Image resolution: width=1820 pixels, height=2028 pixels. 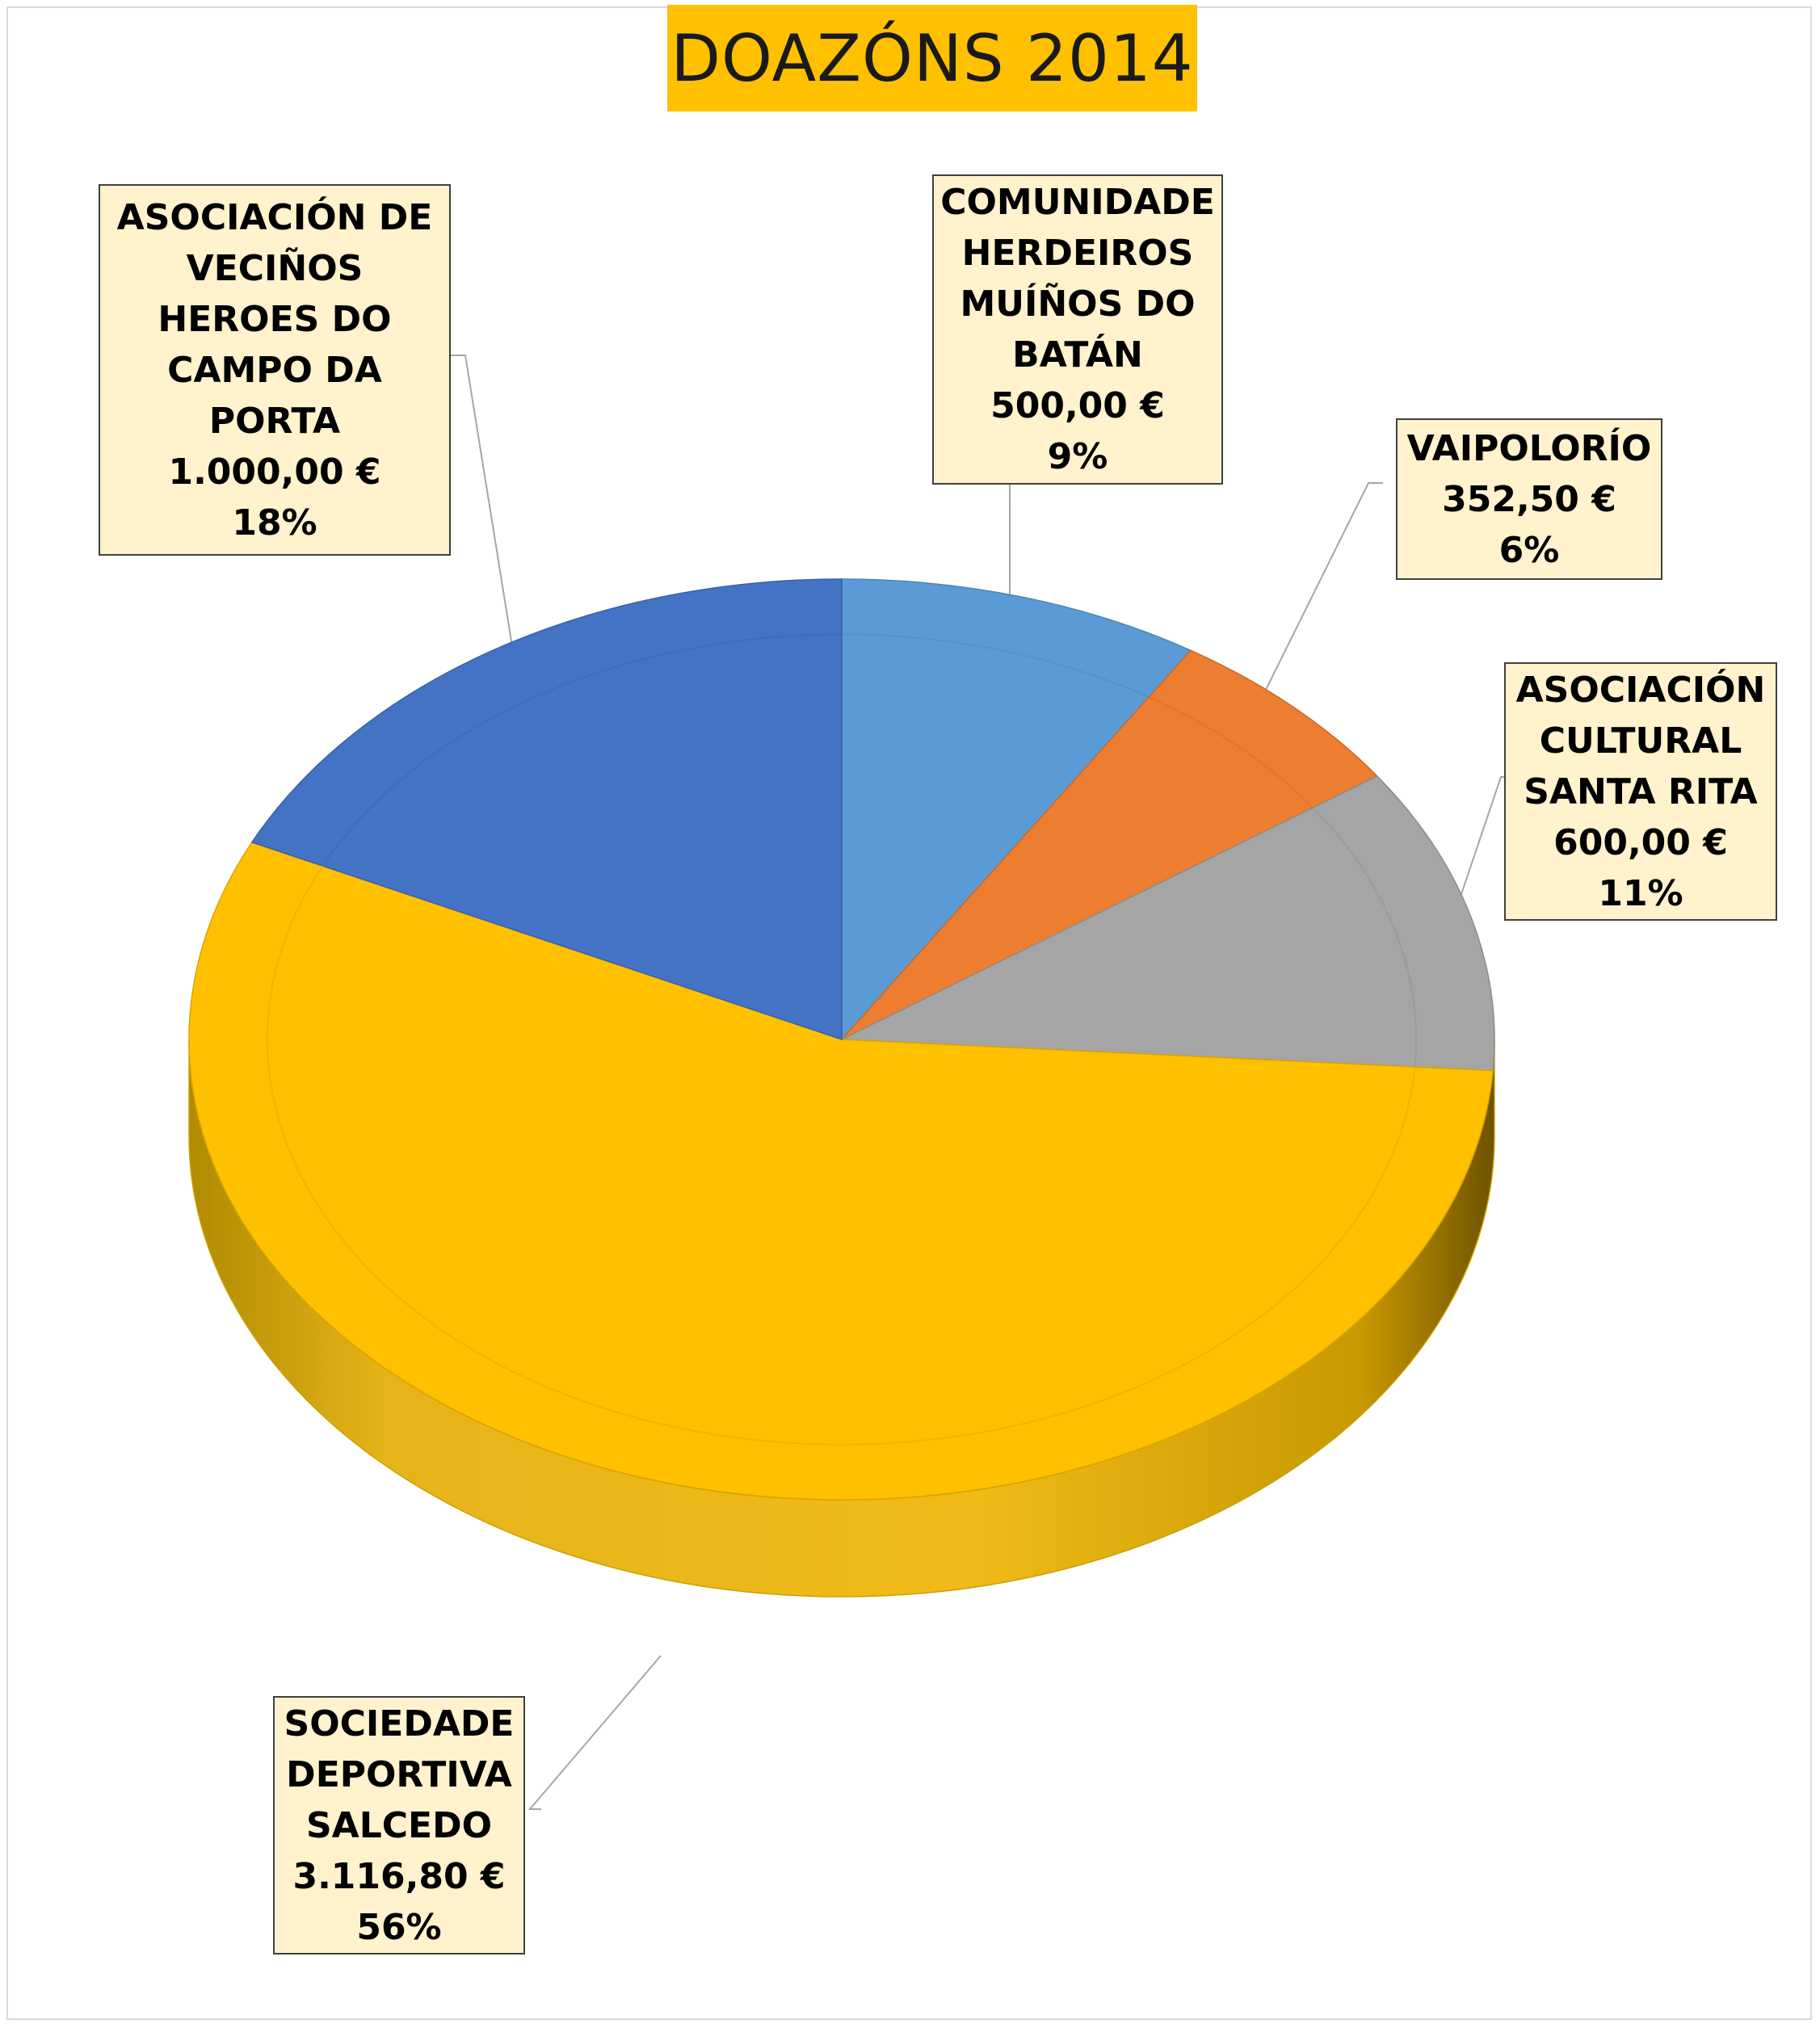 I want to click on data-label-value: 500,00 €, so click(x=1077, y=405).